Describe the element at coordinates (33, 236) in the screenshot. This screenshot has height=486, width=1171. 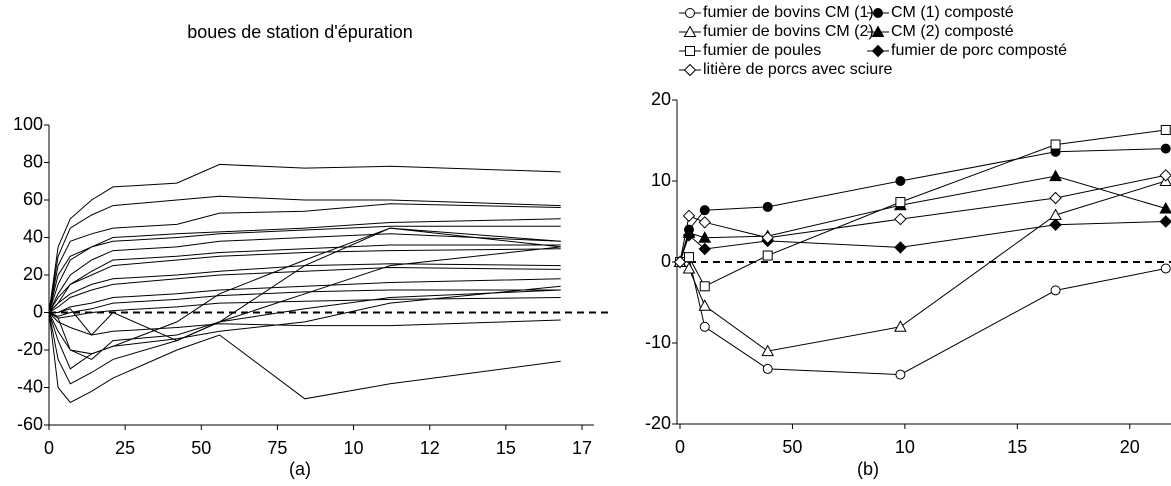
I see `y-tick-label: 40` at that location.